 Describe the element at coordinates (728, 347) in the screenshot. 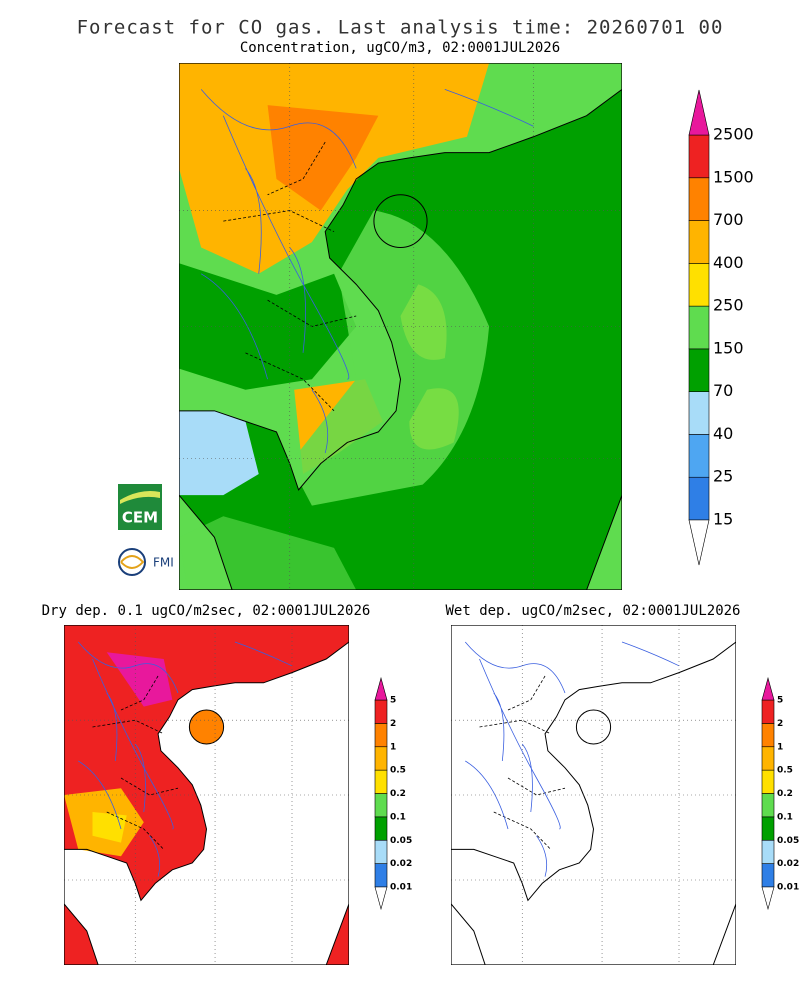

I see `colorbar-label: 150` at that location.